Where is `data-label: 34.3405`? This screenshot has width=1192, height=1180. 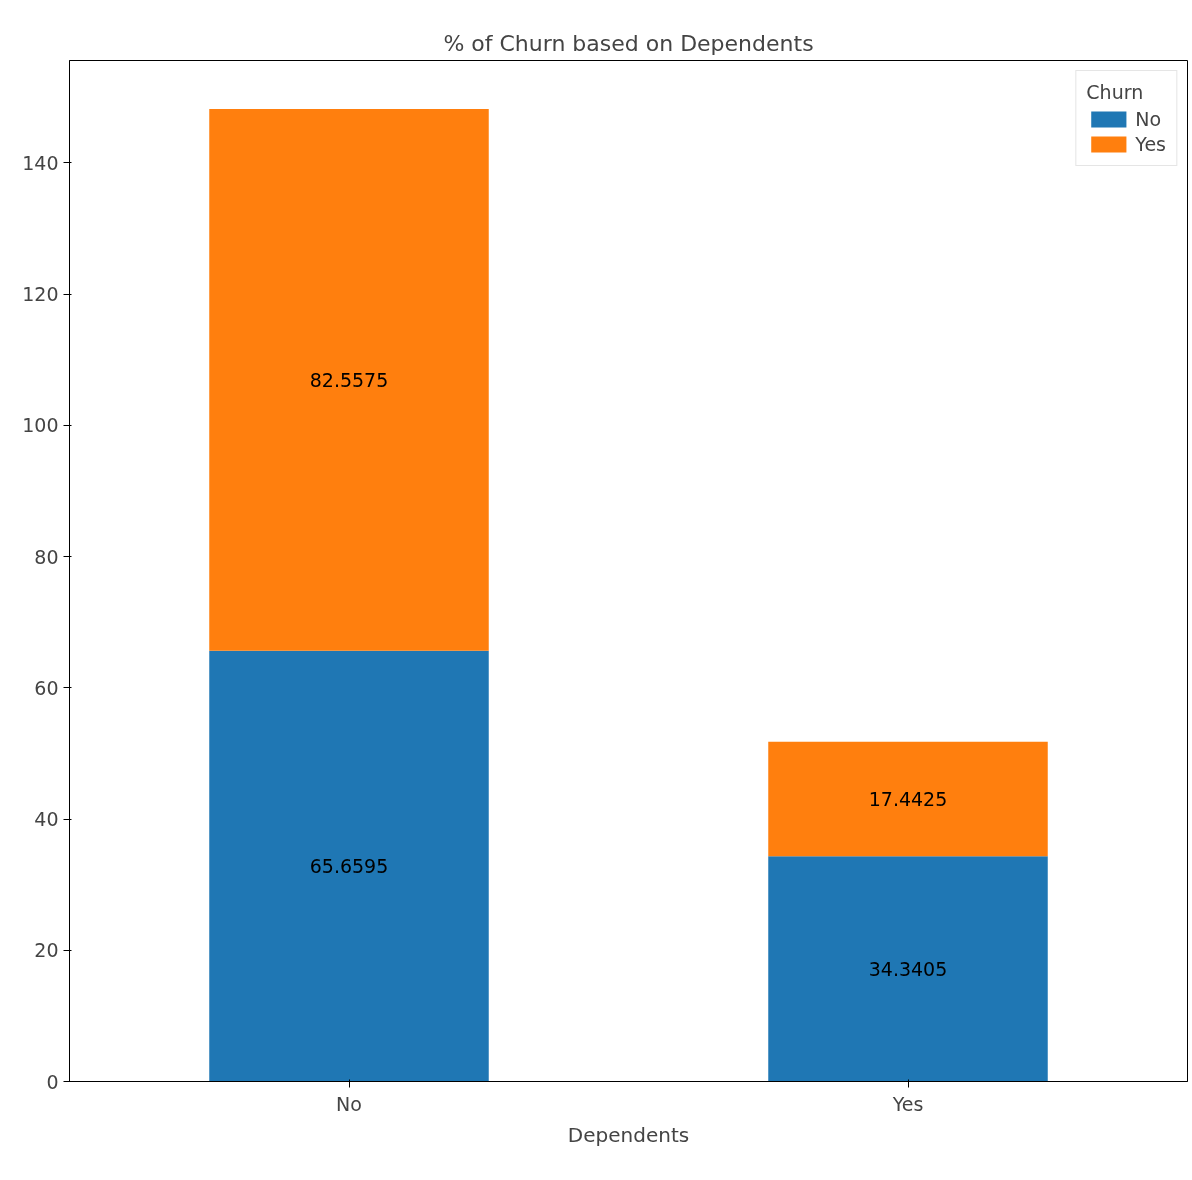 data-label: 34.3405 is located at coordinates (908, 968).